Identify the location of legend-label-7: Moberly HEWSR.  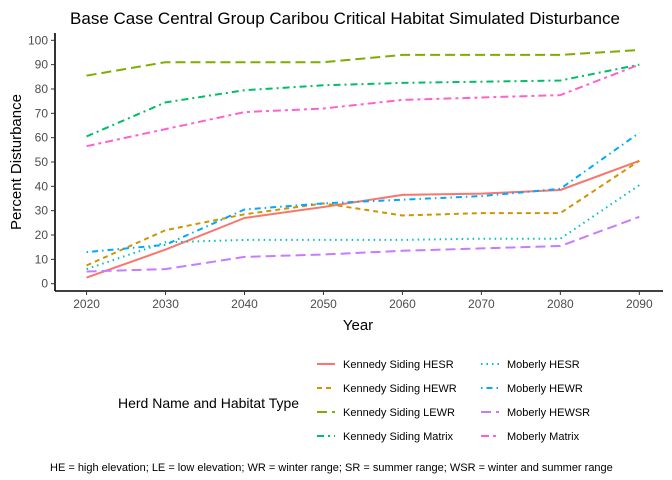
(548, 413).